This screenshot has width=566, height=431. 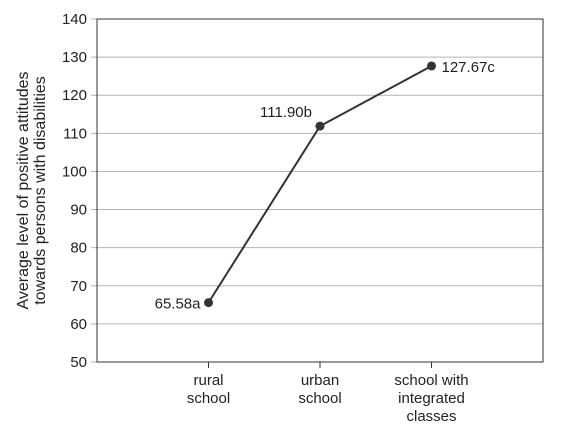 I want to click on data-label: 127.67c, so click(x=469, y=67).